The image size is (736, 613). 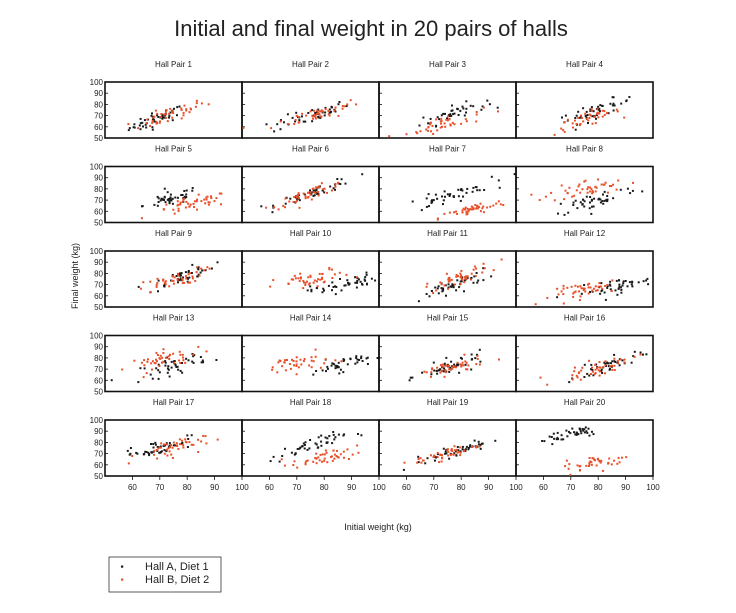 I want to click on x-tick-label: 60, so click(x=269, y=487).